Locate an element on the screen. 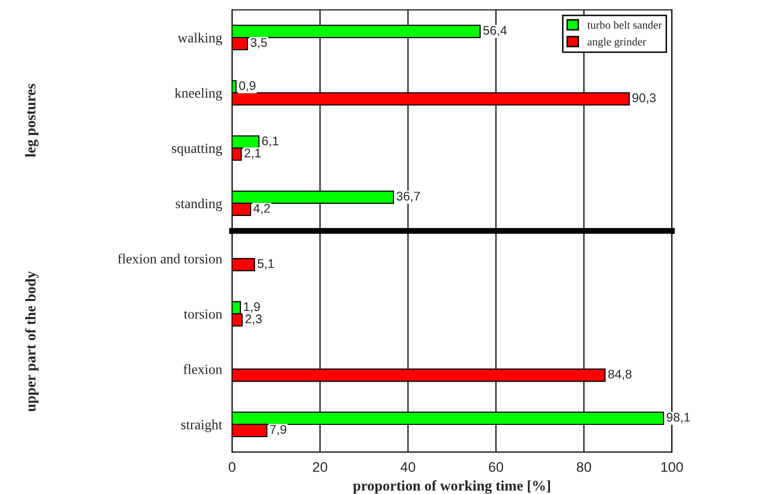  y-tick-label: straight is located at coordinates (201, 426).